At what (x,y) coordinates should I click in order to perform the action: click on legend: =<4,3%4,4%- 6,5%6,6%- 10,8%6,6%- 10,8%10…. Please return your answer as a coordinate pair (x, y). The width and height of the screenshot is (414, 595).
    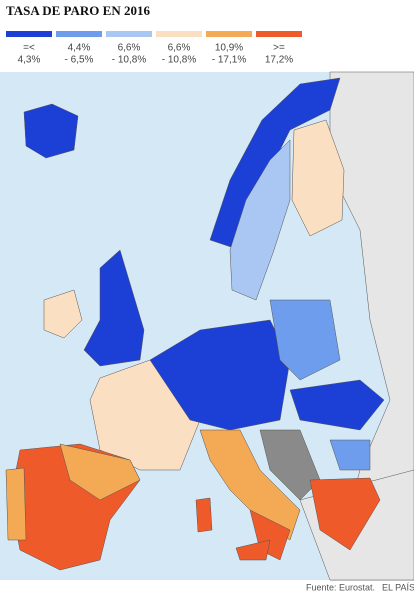
    Looking at the image, I should click on (154, 48).